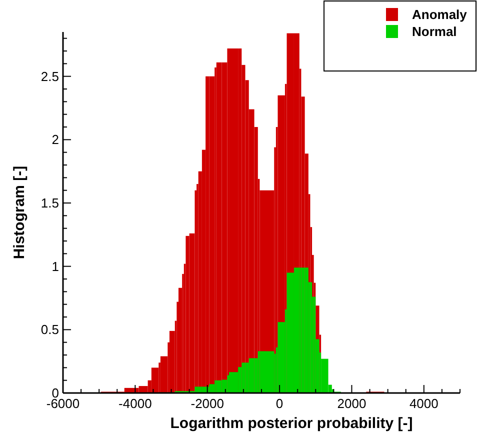 This screenshot has height=436, width=477. What do you see at coordinates (49, 330) in the screenshot?
I see `y-tick-label: 0.5` at bounding box center [49, 330].